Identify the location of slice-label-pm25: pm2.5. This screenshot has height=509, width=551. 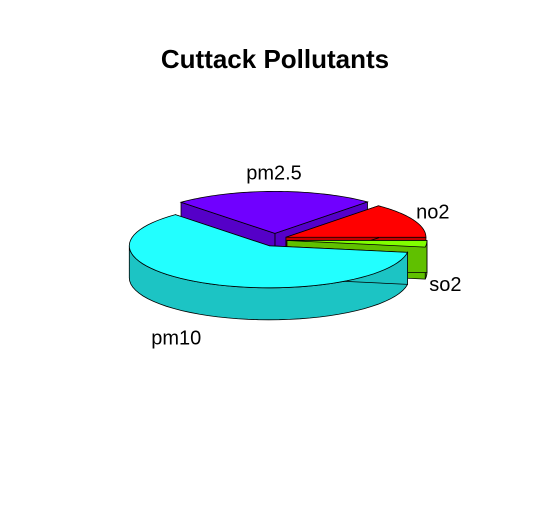
(274, 173).